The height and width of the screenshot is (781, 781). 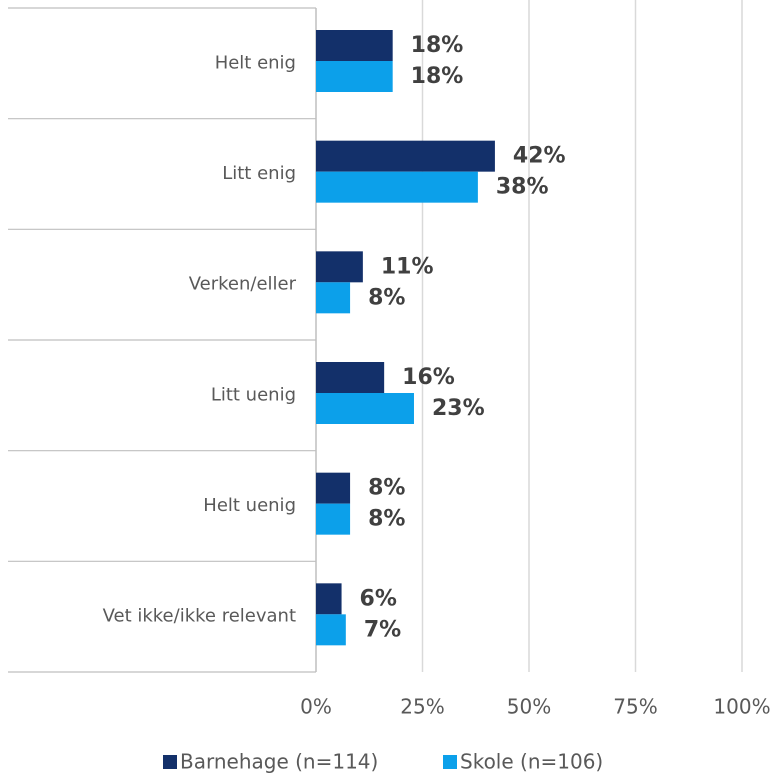 I want to click on category-label: Verken/eller, so click(x=243, y=284).